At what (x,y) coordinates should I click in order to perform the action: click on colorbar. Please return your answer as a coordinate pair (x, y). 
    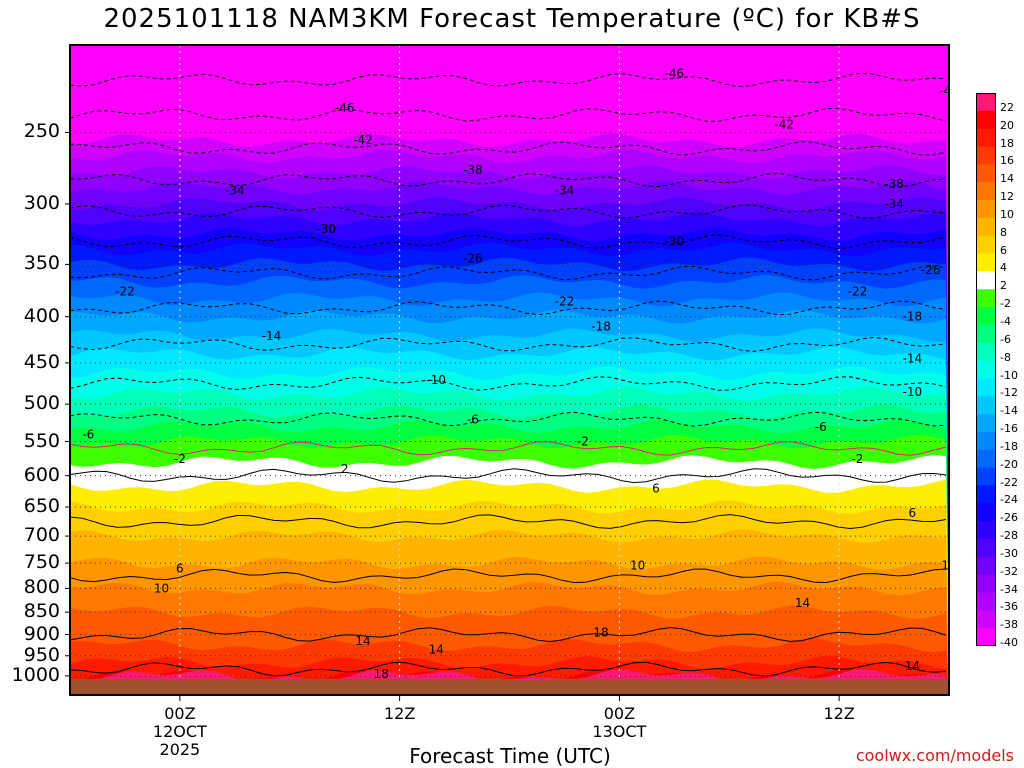
    Looking at the image, I should click on (986, 369).